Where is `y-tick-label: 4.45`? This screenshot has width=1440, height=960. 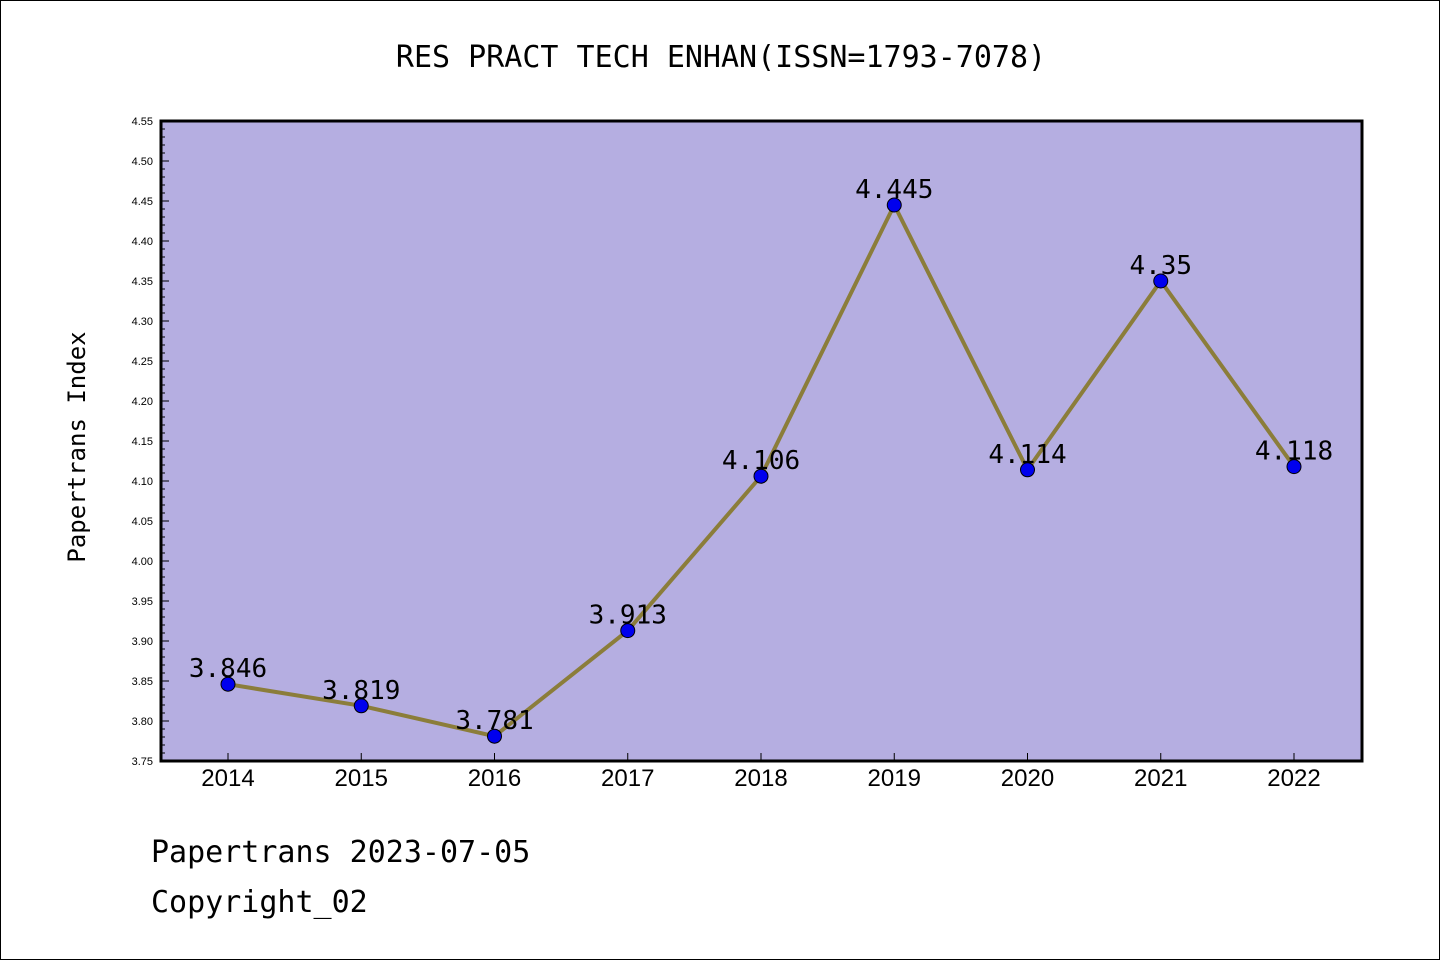 y-tick-label: 4.45 is located at coordinates (142, 202).